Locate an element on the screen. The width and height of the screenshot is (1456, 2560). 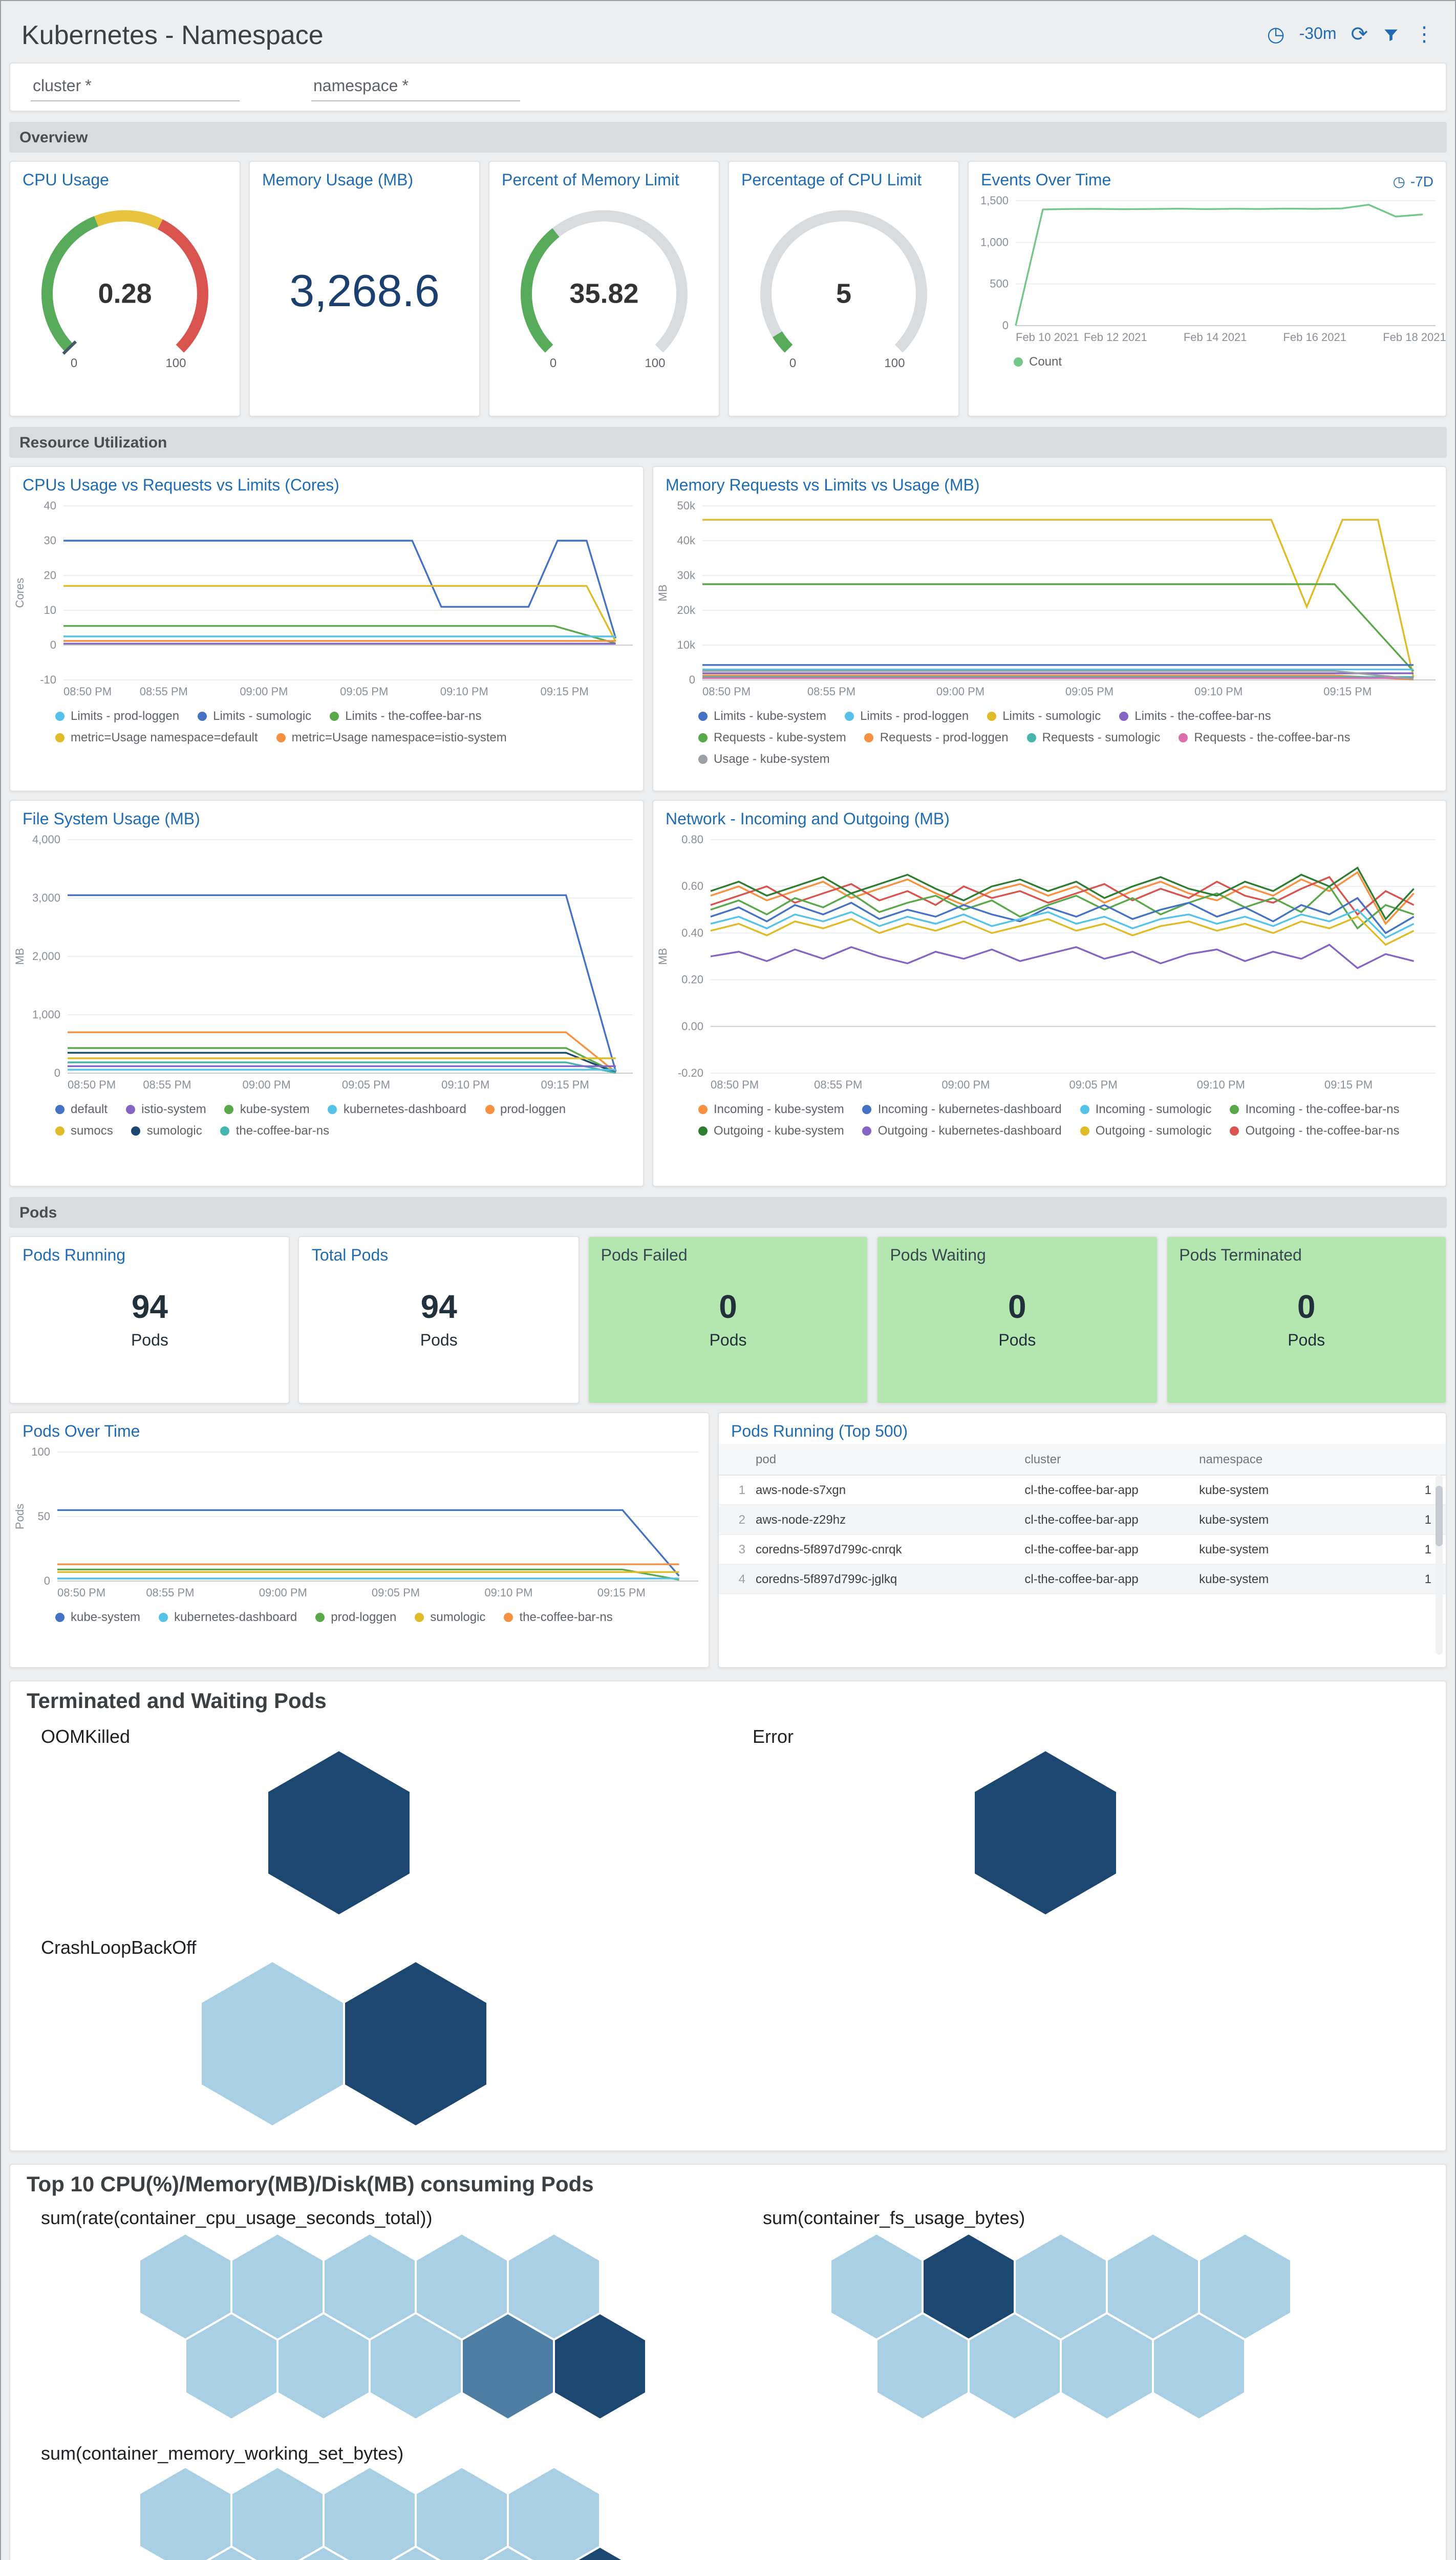
column-header: pod is located at coordinates (767, 1459).